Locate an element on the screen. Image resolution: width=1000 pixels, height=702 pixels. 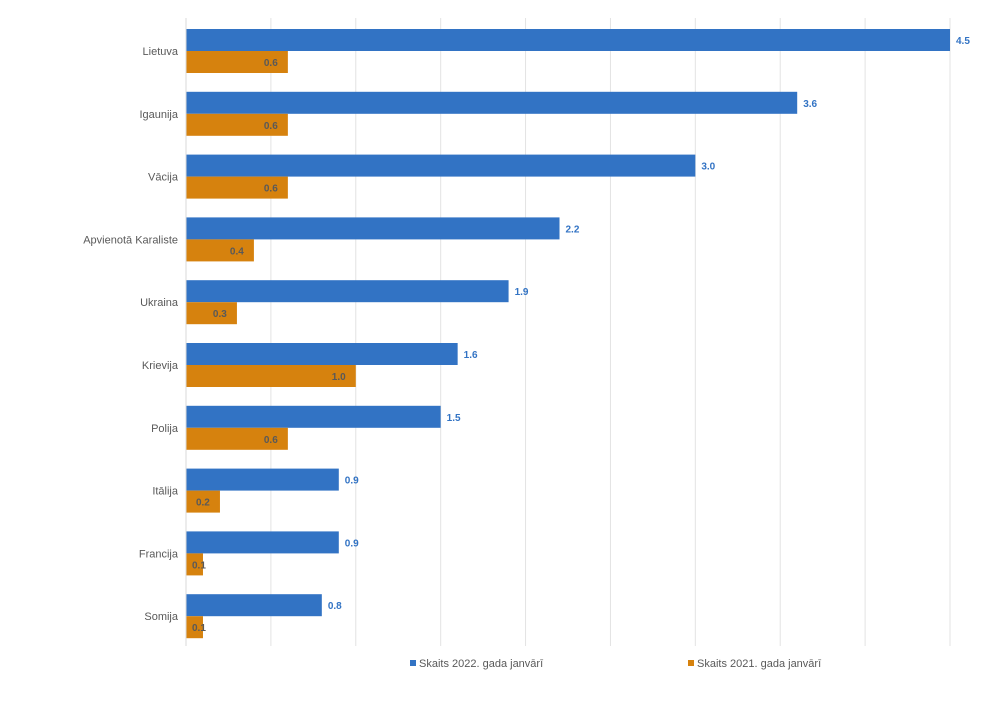
data-label: 3.6 is located at coordinates (810, 104).